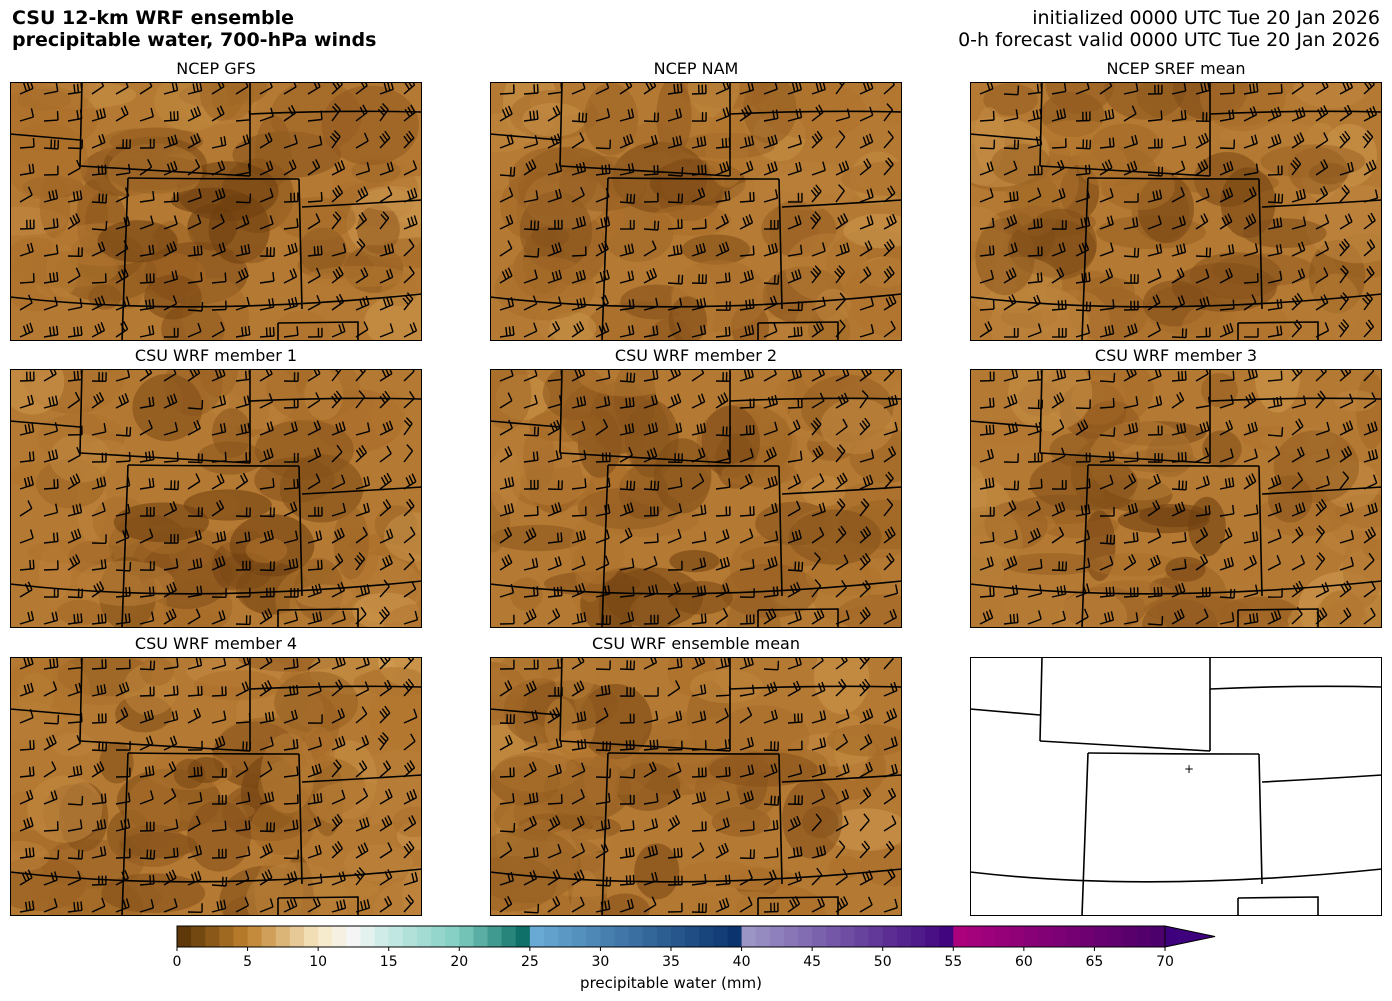 The height and width of the screenshot is (1001, 1392). I want to click on state-borders, so click(696, 786).